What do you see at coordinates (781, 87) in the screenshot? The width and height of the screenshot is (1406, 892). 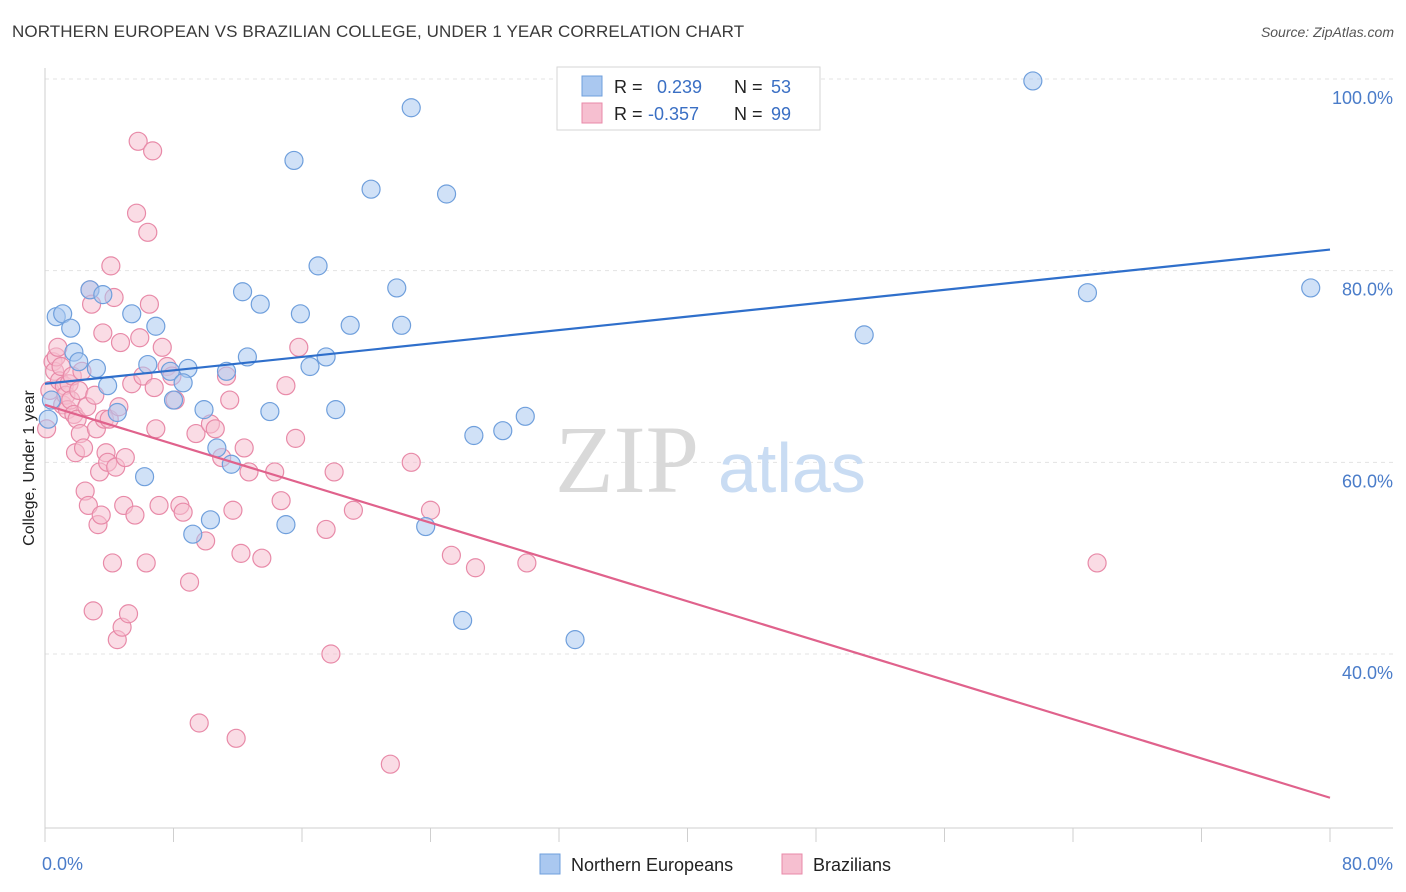 I see `legend-n-value-1: 53` at bounding box center [781, 87].